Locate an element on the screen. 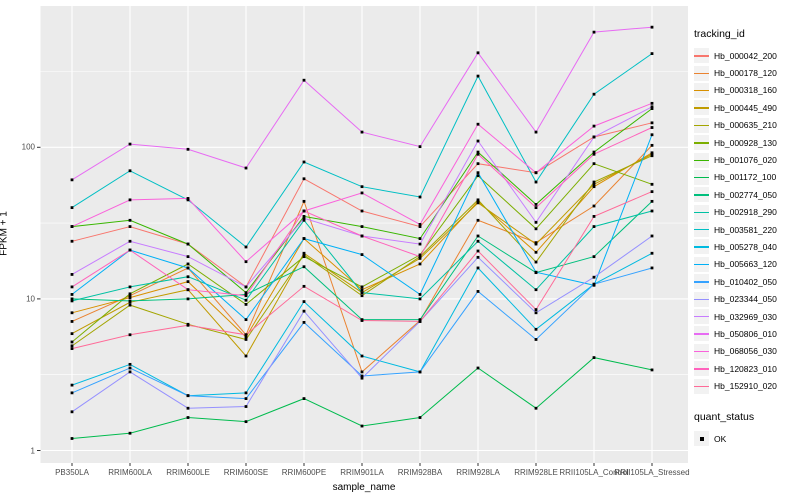  legend-row-Hb_000928_130: Hb_000928_130 is located at coordinates (747, 142).